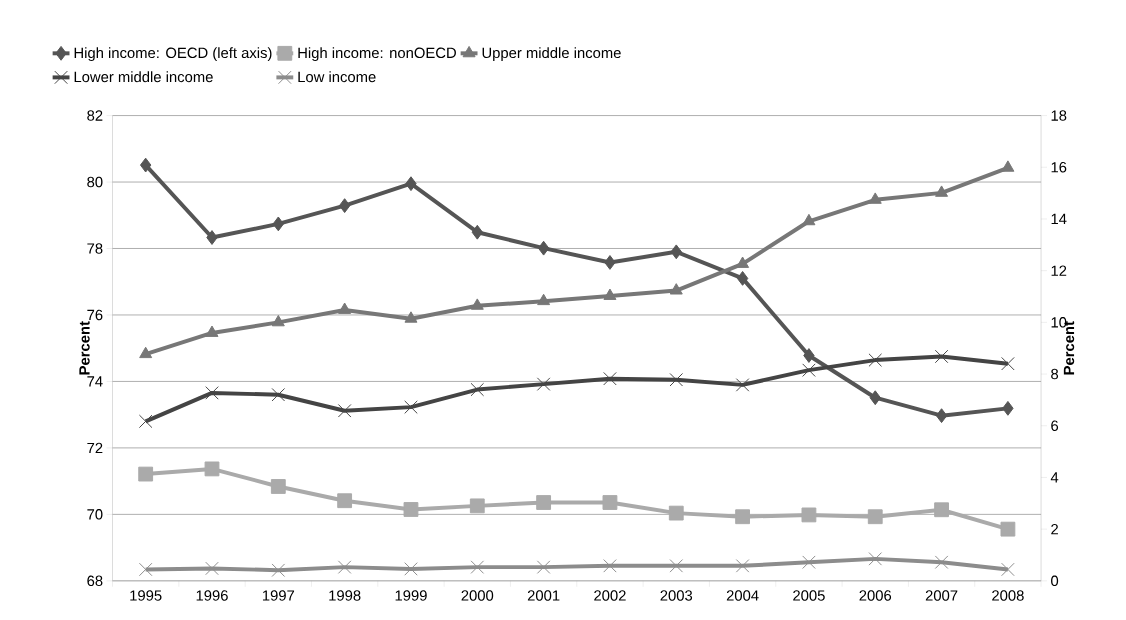 Image resolution: width=1126 pixels, height=620 pixels. What do you see at coordinates (941, 595) in the screenshot?
I see `x-tick-label: 2007` at bounding box center [941, 595].